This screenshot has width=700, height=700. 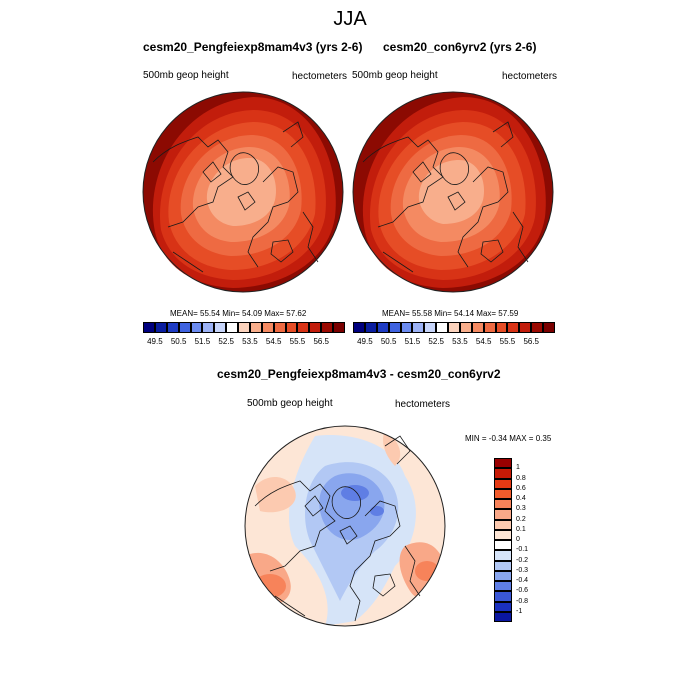 What do you see at coordinates (450, 313) in the screenshot?
I see `panel-2-stats: MEAN= 55.58 Min= 54.14 Max= 57.59` at bounding box center [450, 313].